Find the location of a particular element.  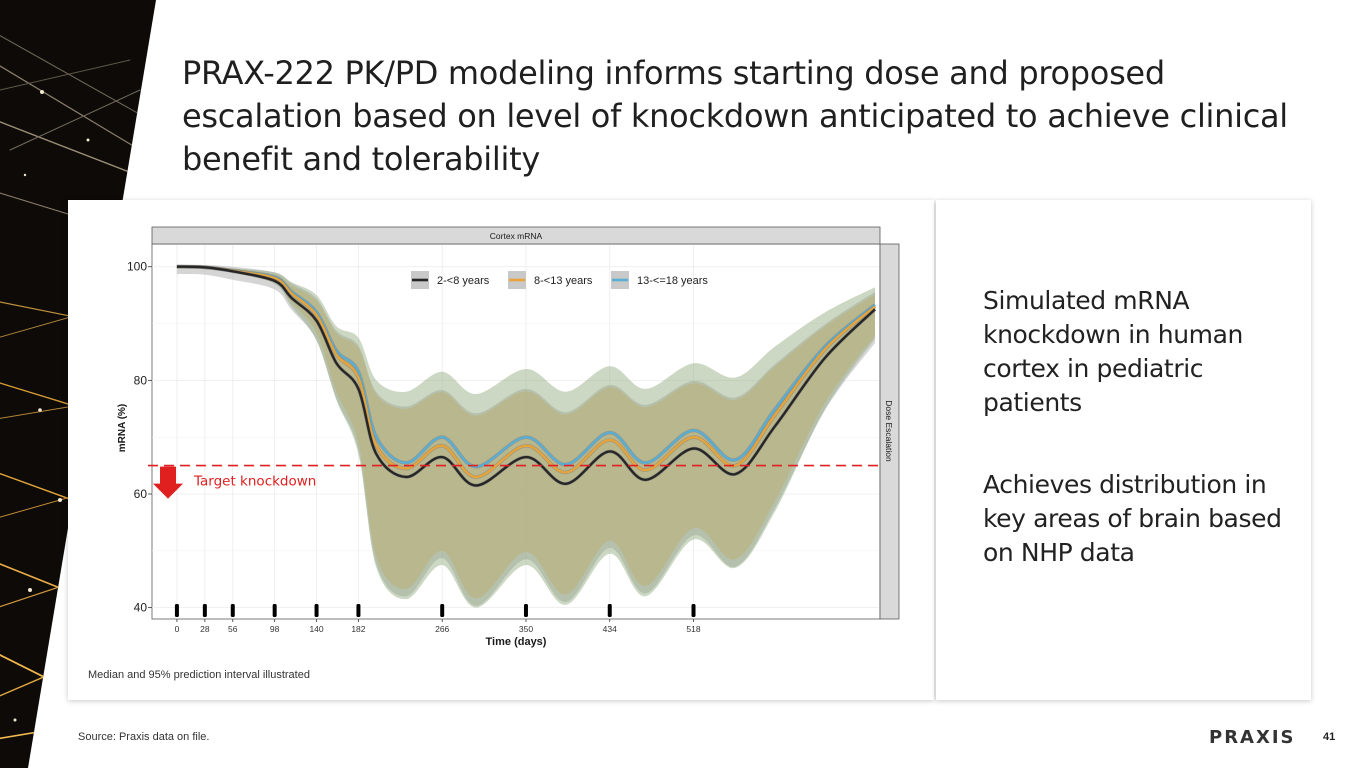

chart-title: Cortex mRNA is located at coordinates (516, 236).